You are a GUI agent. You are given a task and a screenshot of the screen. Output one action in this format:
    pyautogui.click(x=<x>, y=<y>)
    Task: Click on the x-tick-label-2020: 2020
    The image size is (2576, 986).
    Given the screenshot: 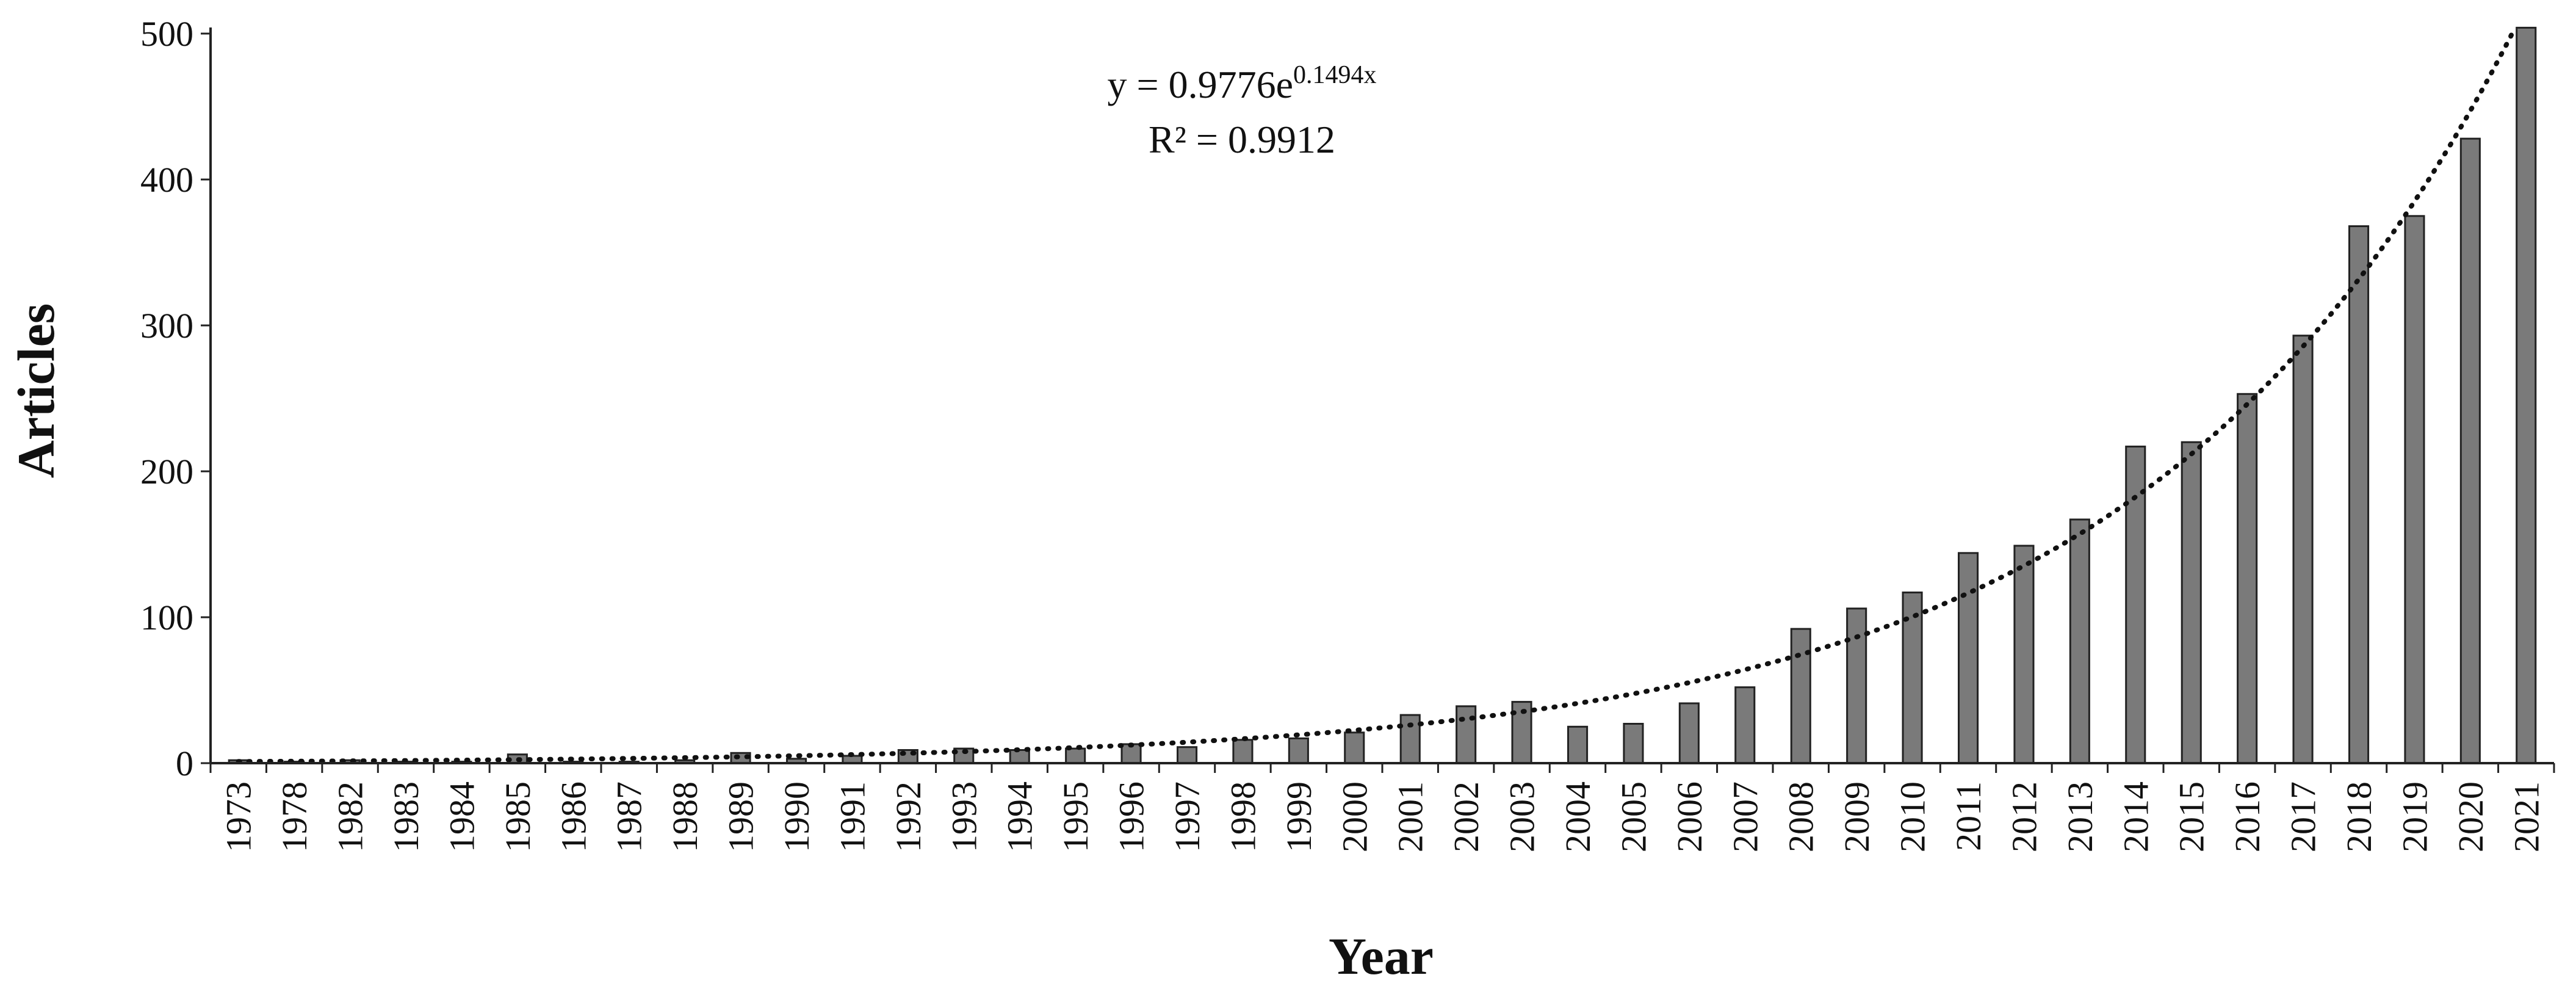 What is the action you would take?
    pyautogui.click(x=2471, y=817)
    